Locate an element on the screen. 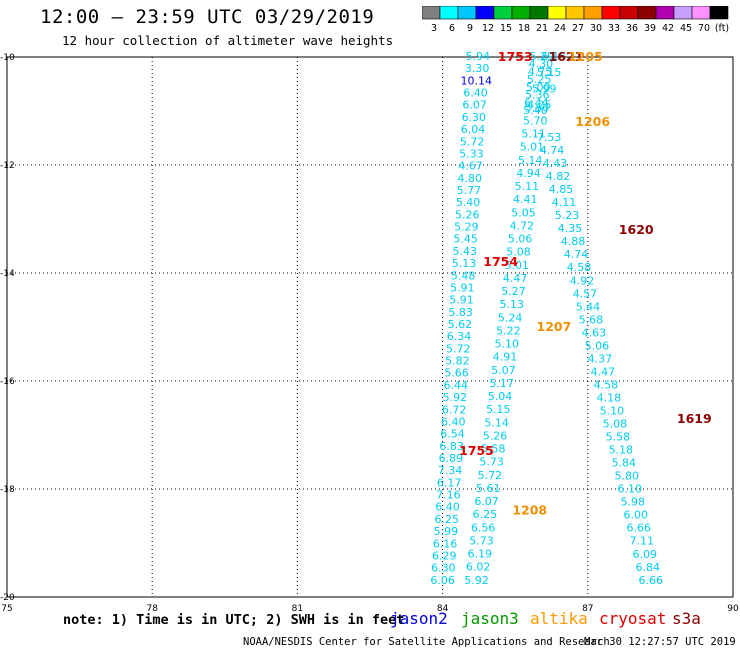 The width and height of the screenshot is (740, 650). wave-height-label: 5.27 is located at coordinates (513, 291).